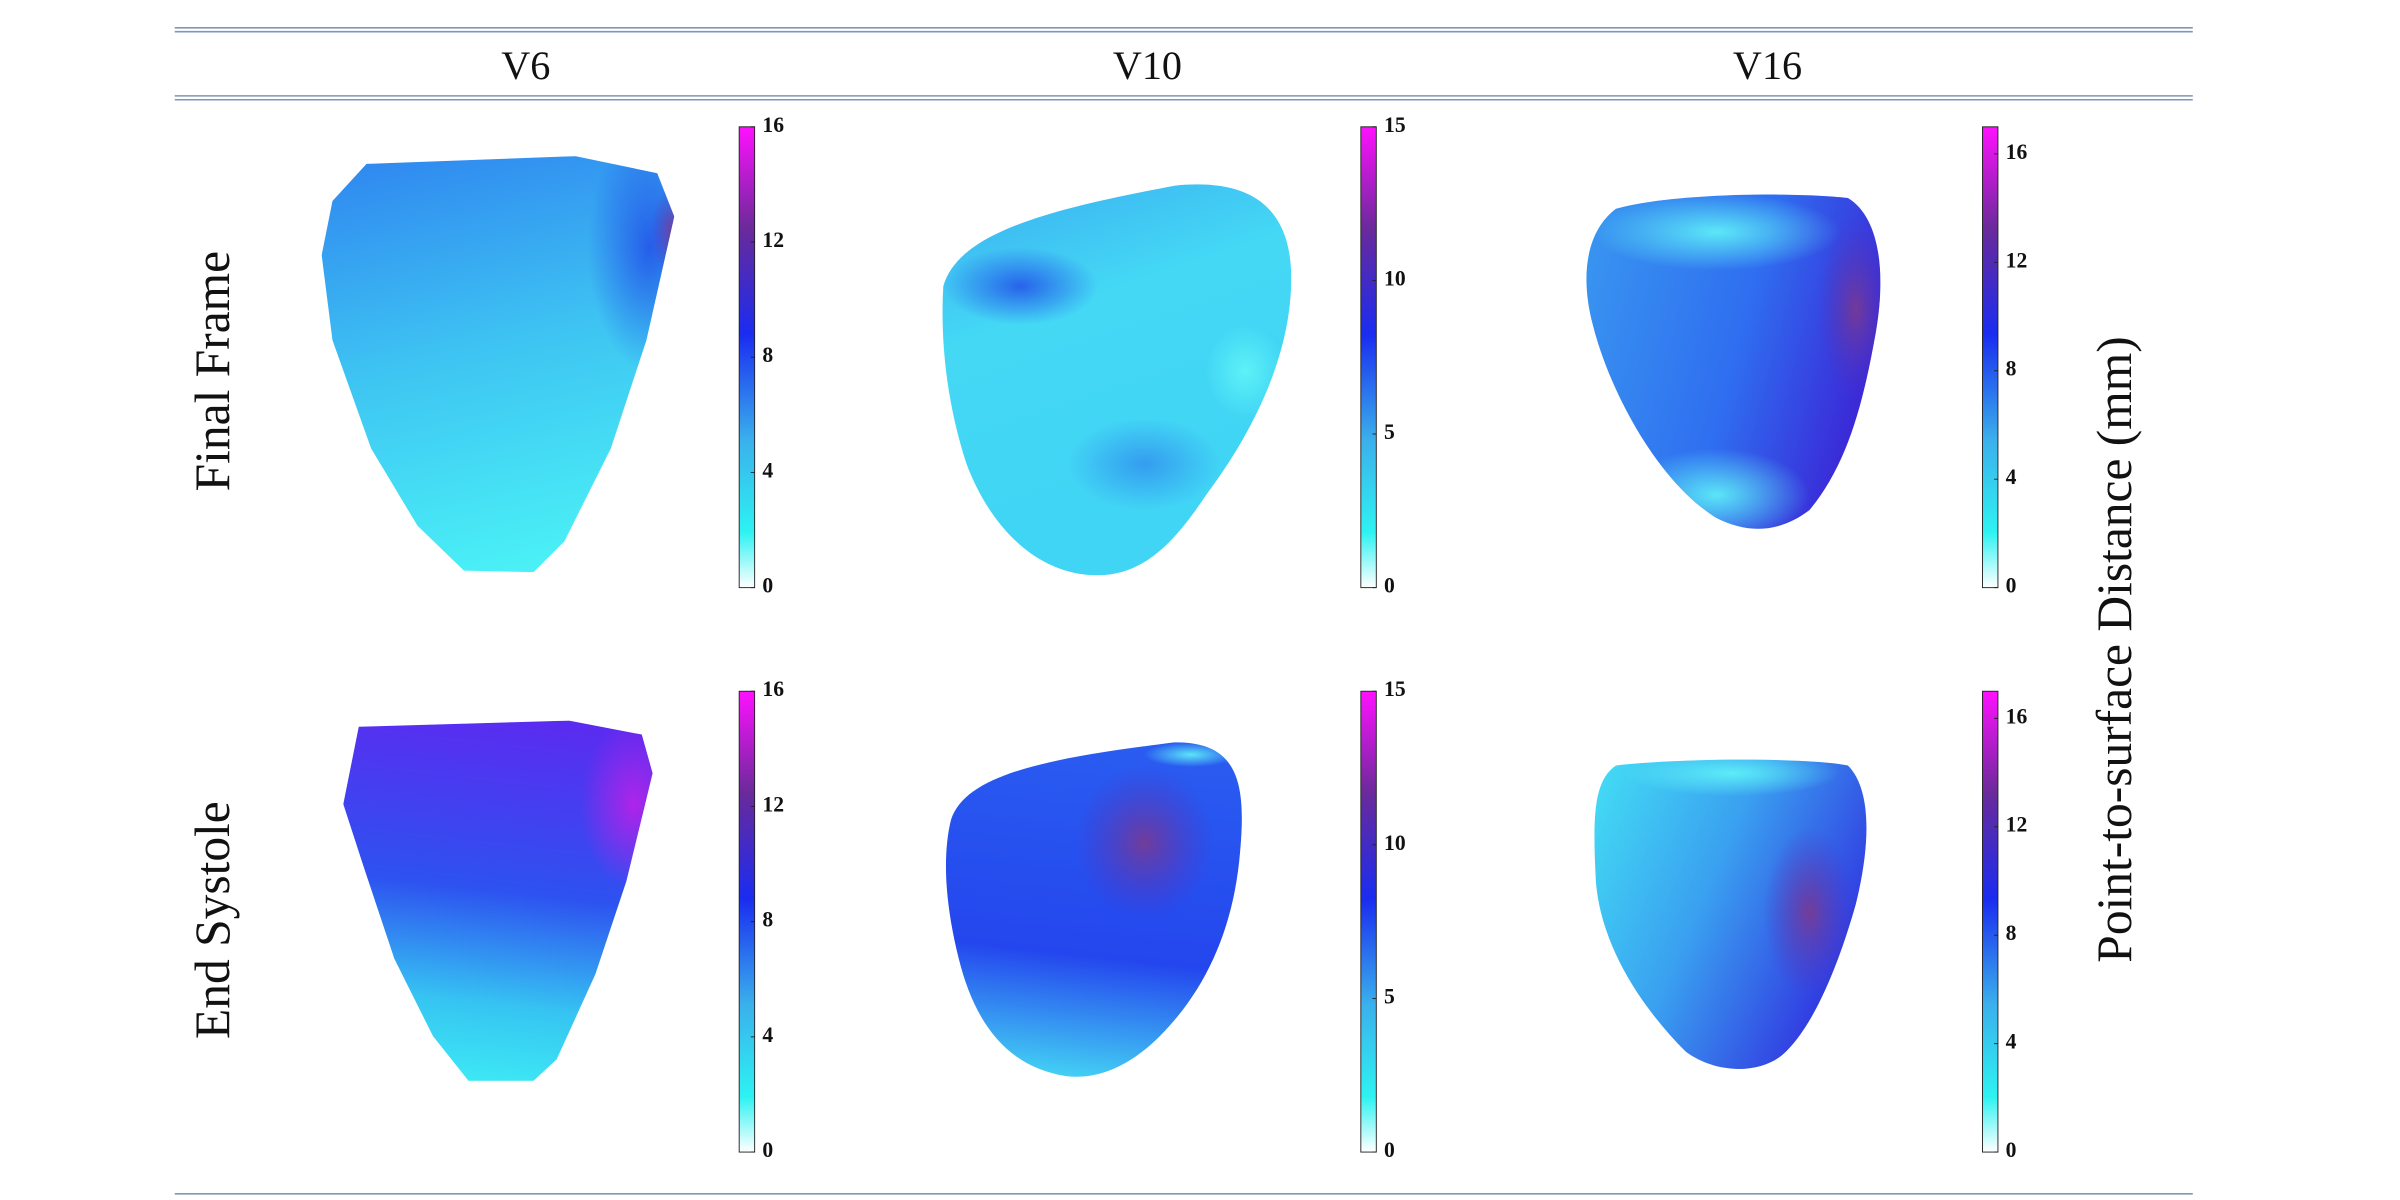 The width and height of the screenshot is (2400, 1200). What do you see at coordinates (1147, 65) in the screenshot?
I see `column-header: V10` at bounding box center [1147, 65].